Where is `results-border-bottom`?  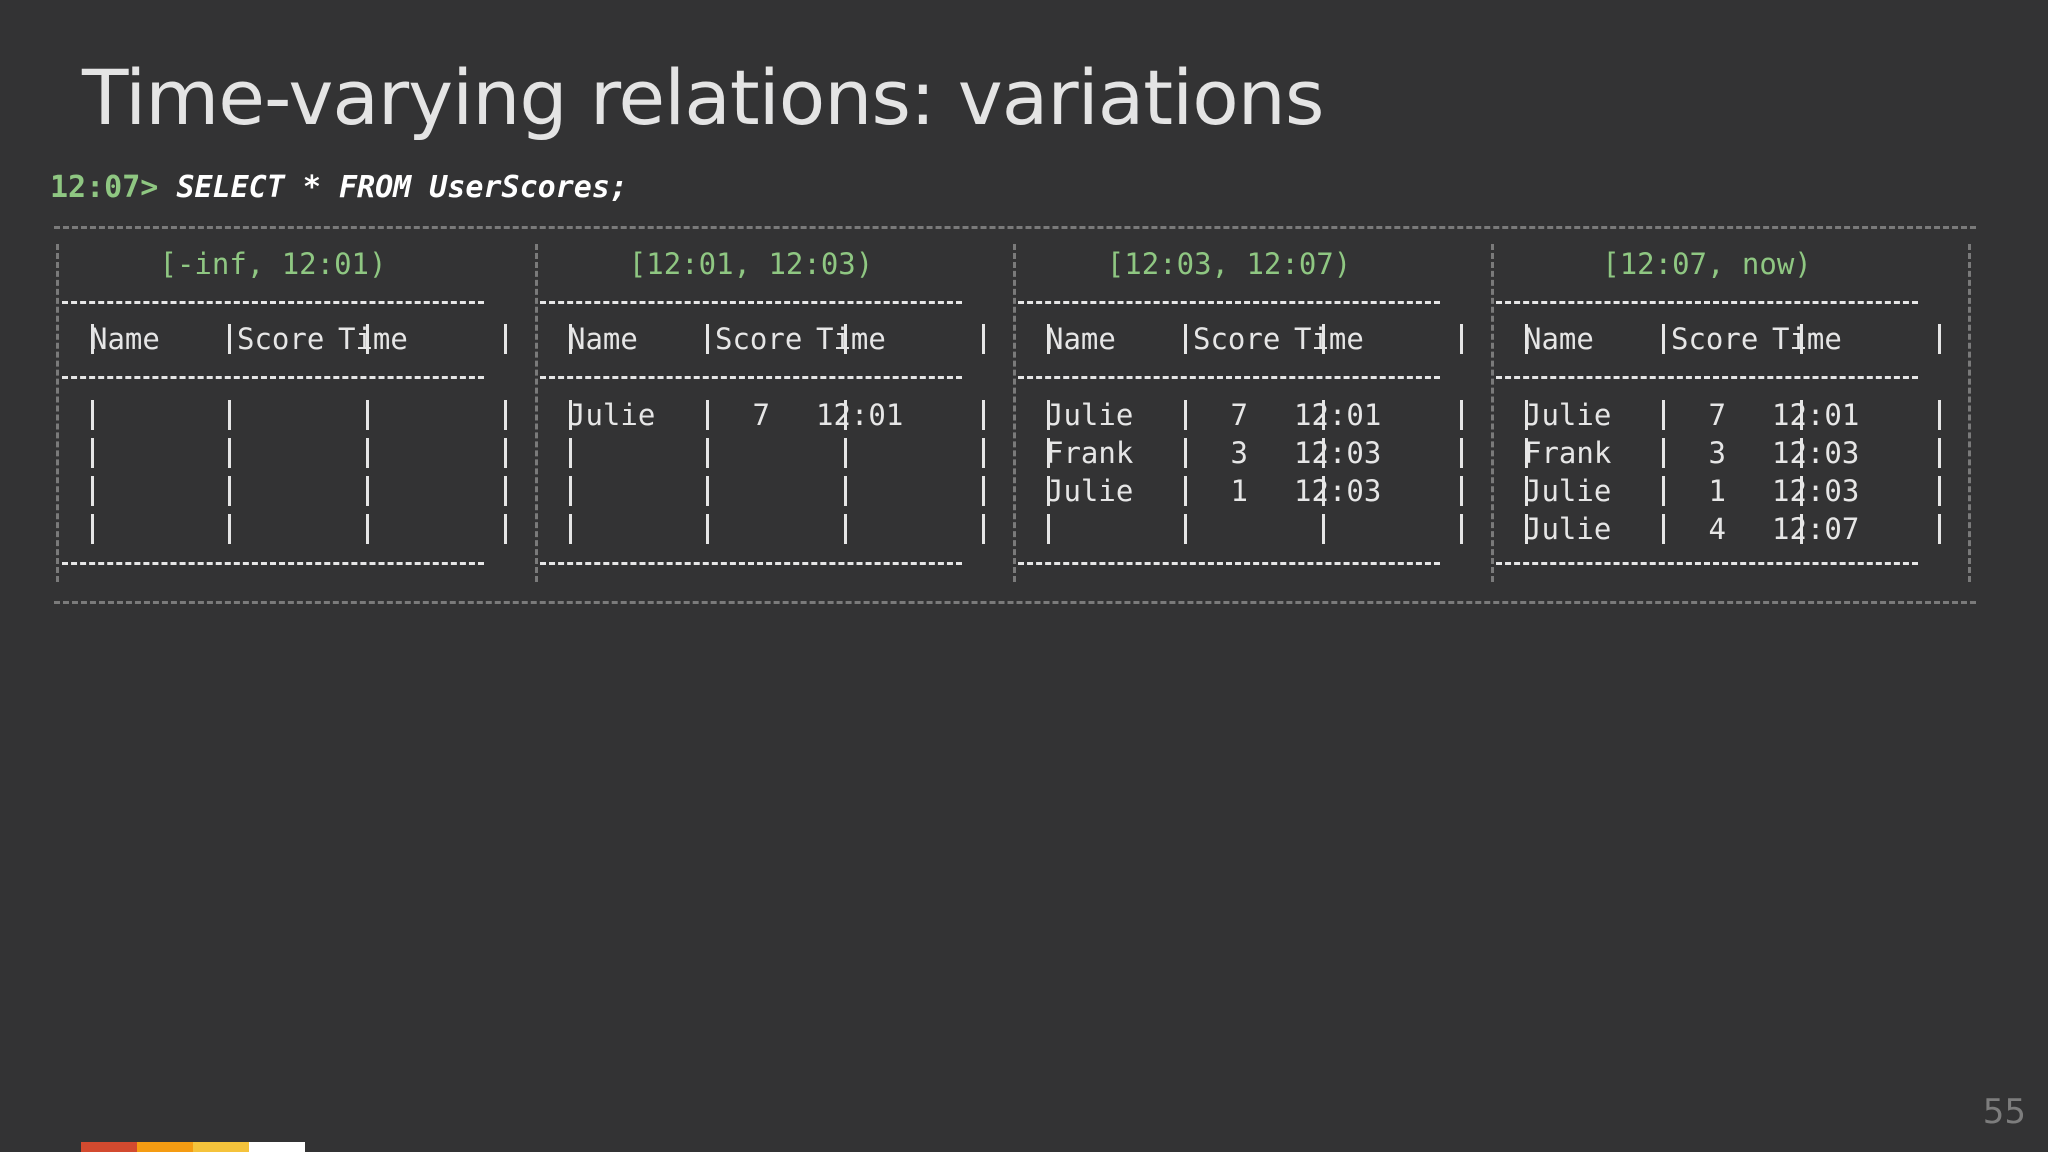 results-border-bottom is located at coordinates (1015, 602).